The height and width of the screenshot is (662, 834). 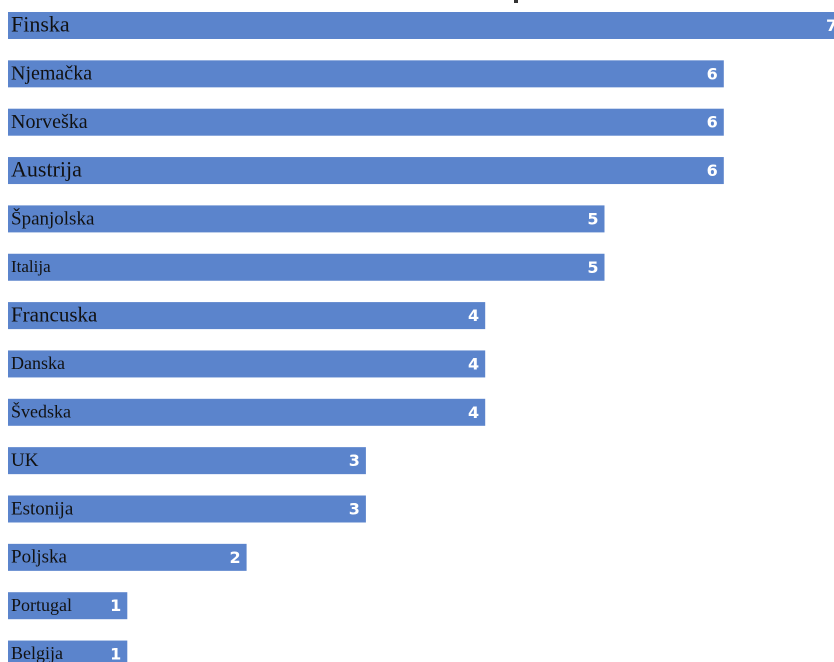 What do you see at coordinates (38, 363) in the screenshot?
I see `category-label: Danska` at bounding box center [38, 363].